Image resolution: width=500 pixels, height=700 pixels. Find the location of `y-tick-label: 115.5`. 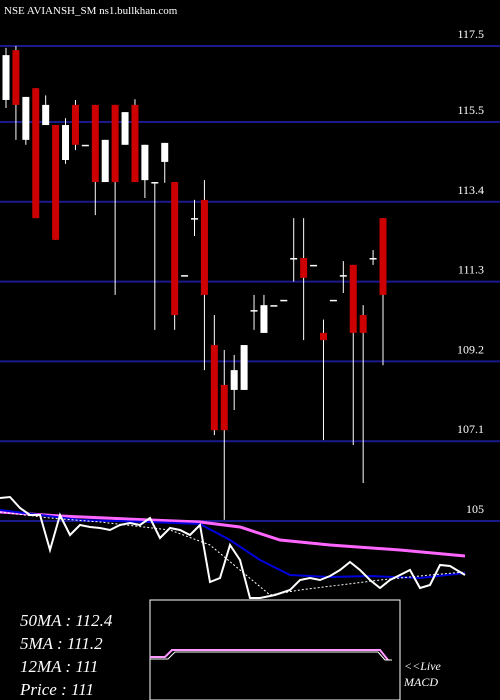

y-tick-label: 115.5 is located at coordinates (470, 110).